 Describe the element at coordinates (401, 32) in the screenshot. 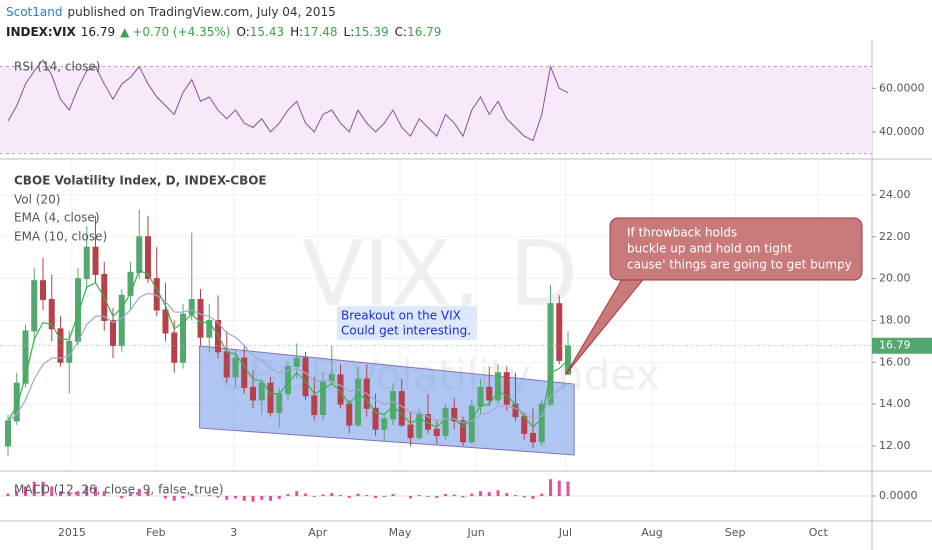

I see `close-label: C:` at that location.